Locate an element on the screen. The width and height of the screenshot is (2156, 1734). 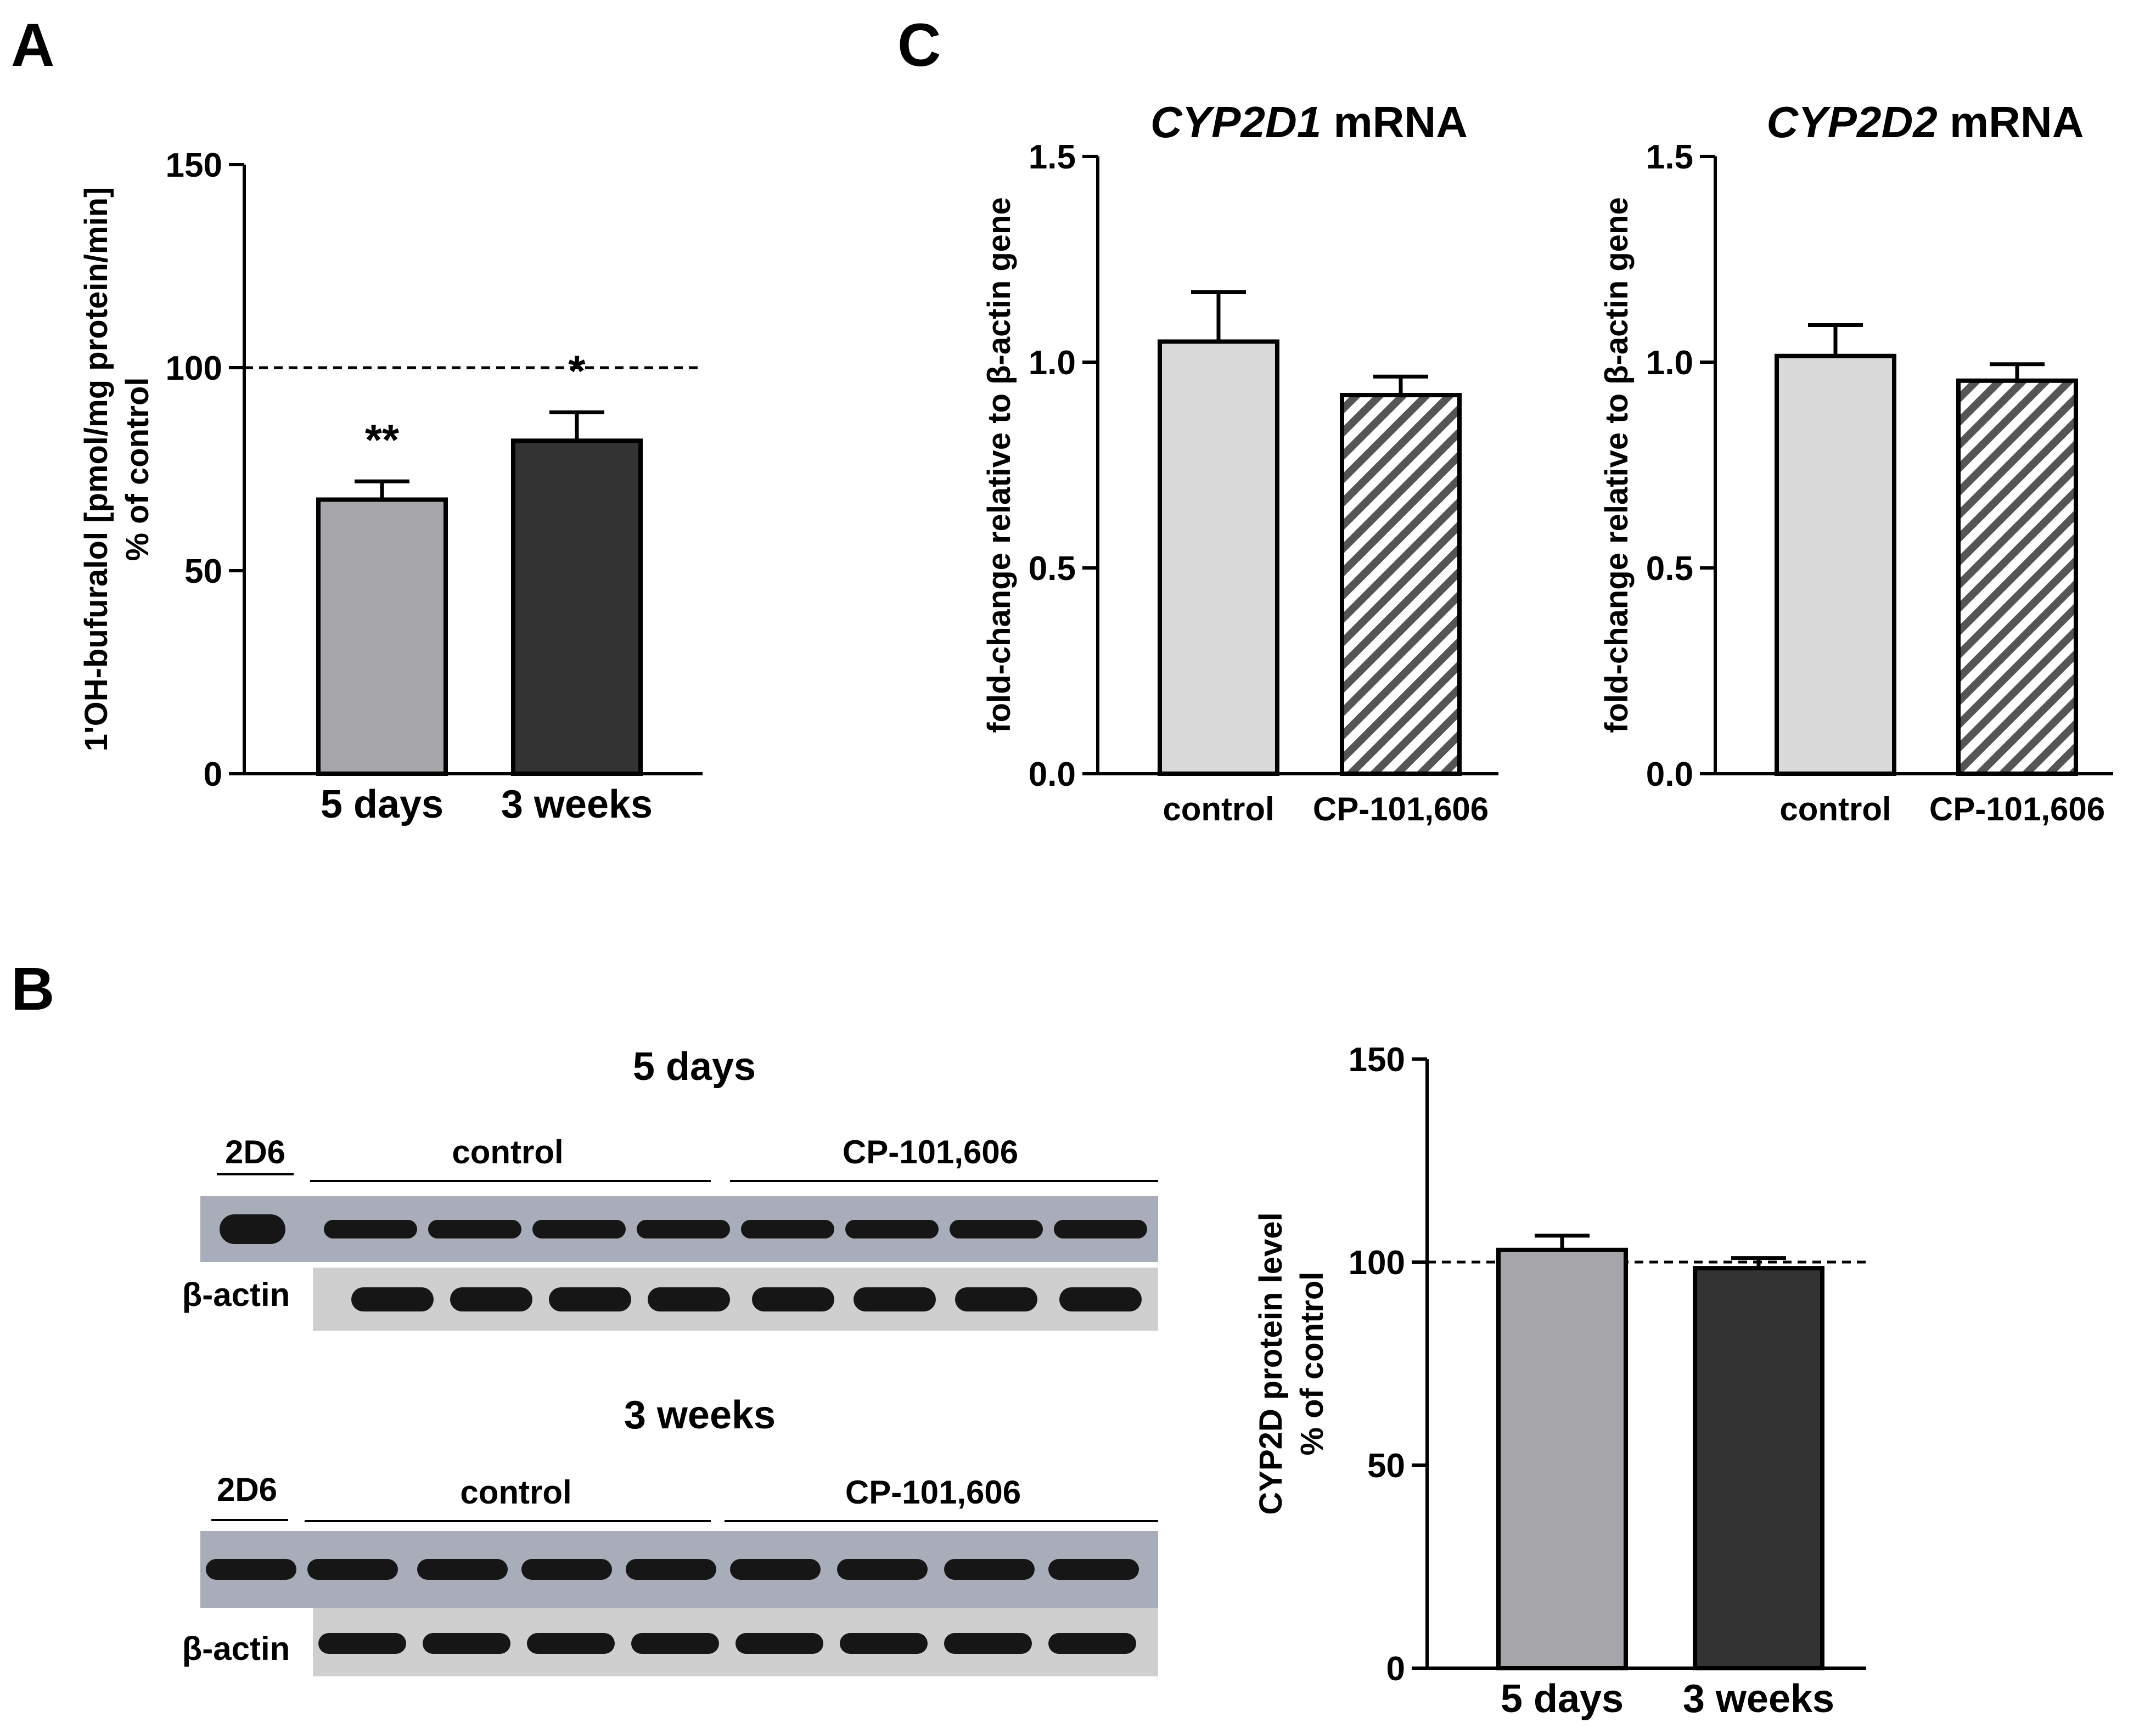
panel-letter-c: C is located at coordinates (919, 45).